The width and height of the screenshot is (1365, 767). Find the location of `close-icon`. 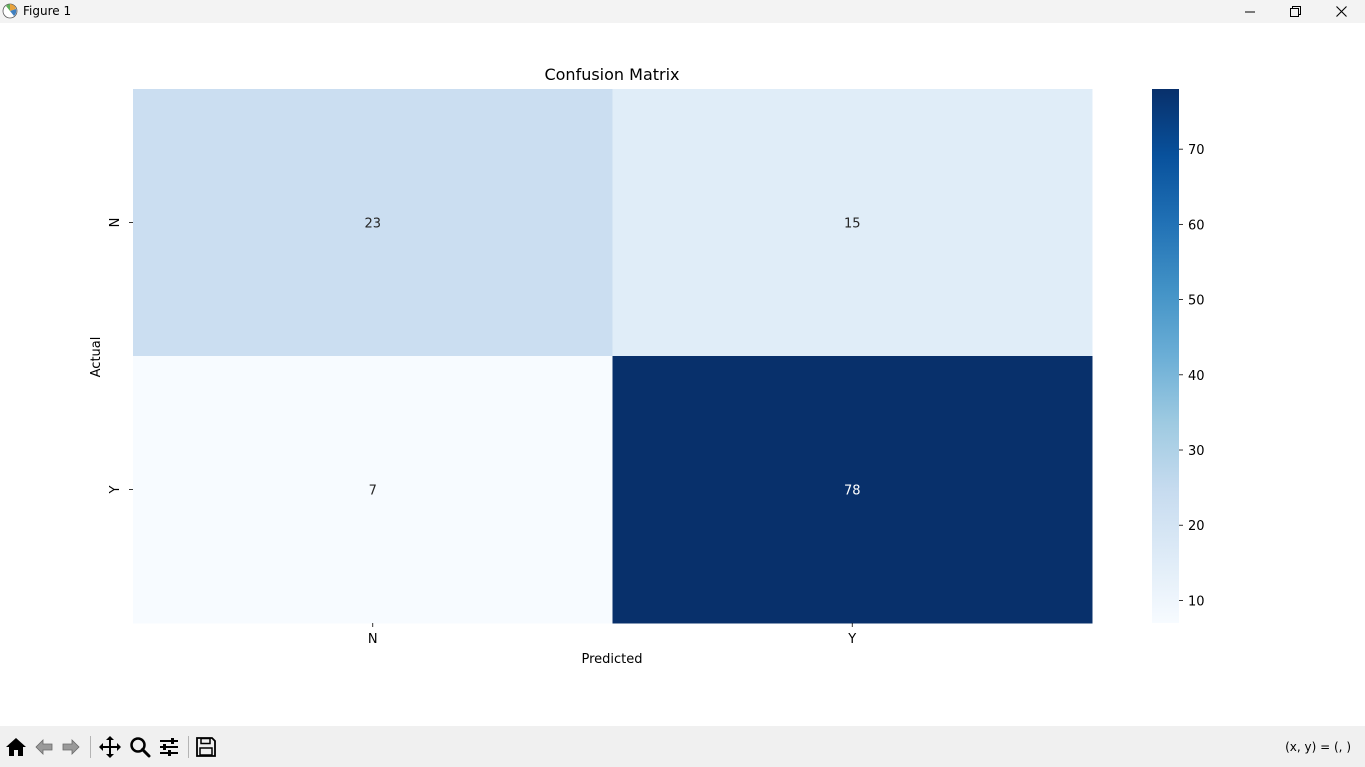

close-icon is located at coordinates (1341, 11).